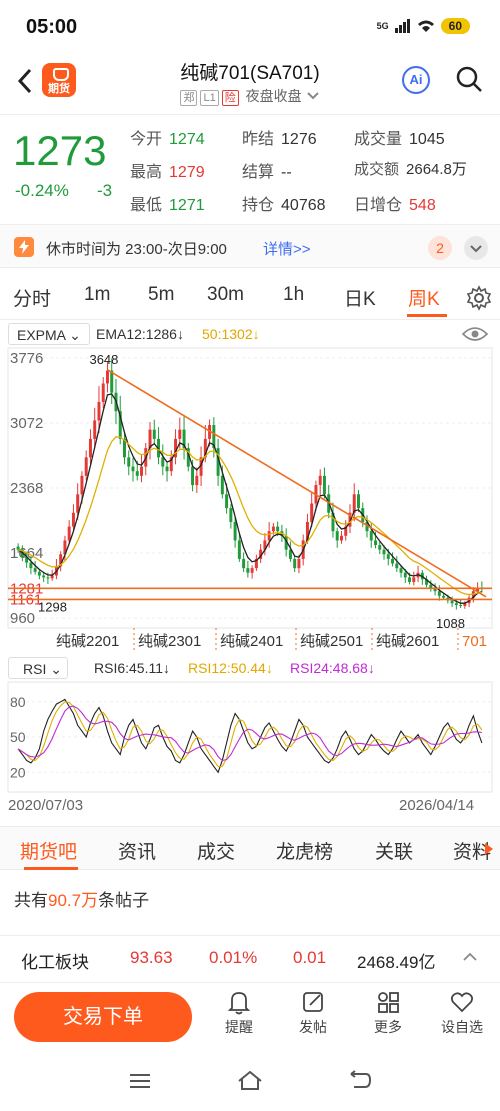  Describe the element at coordinates (287, 249) in the screenshot. I see `notice-details-link: 详情>>` at that location.